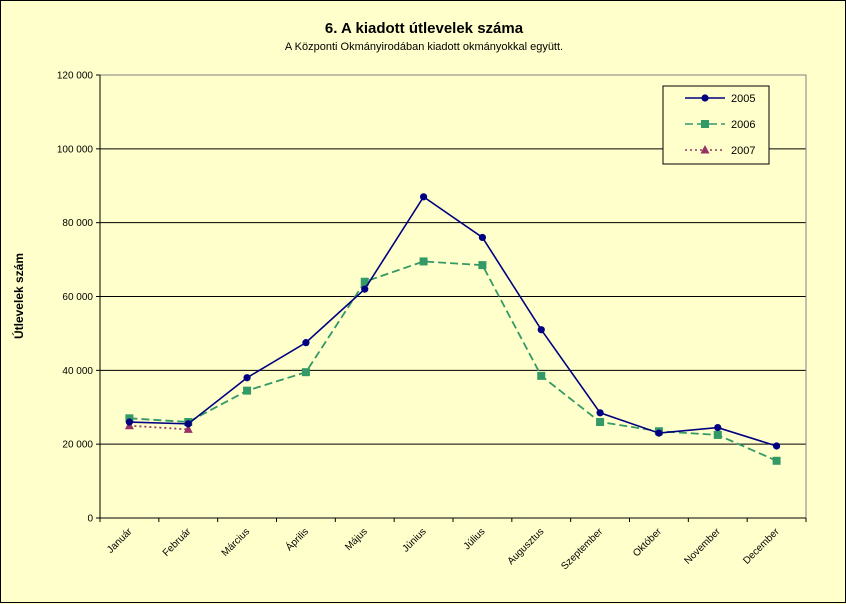 This screenshot has height=604, width=846. Describe the element at coordinates (582, 549) in the screenshot. I see `x-tick-label: Szeptember` at that location.